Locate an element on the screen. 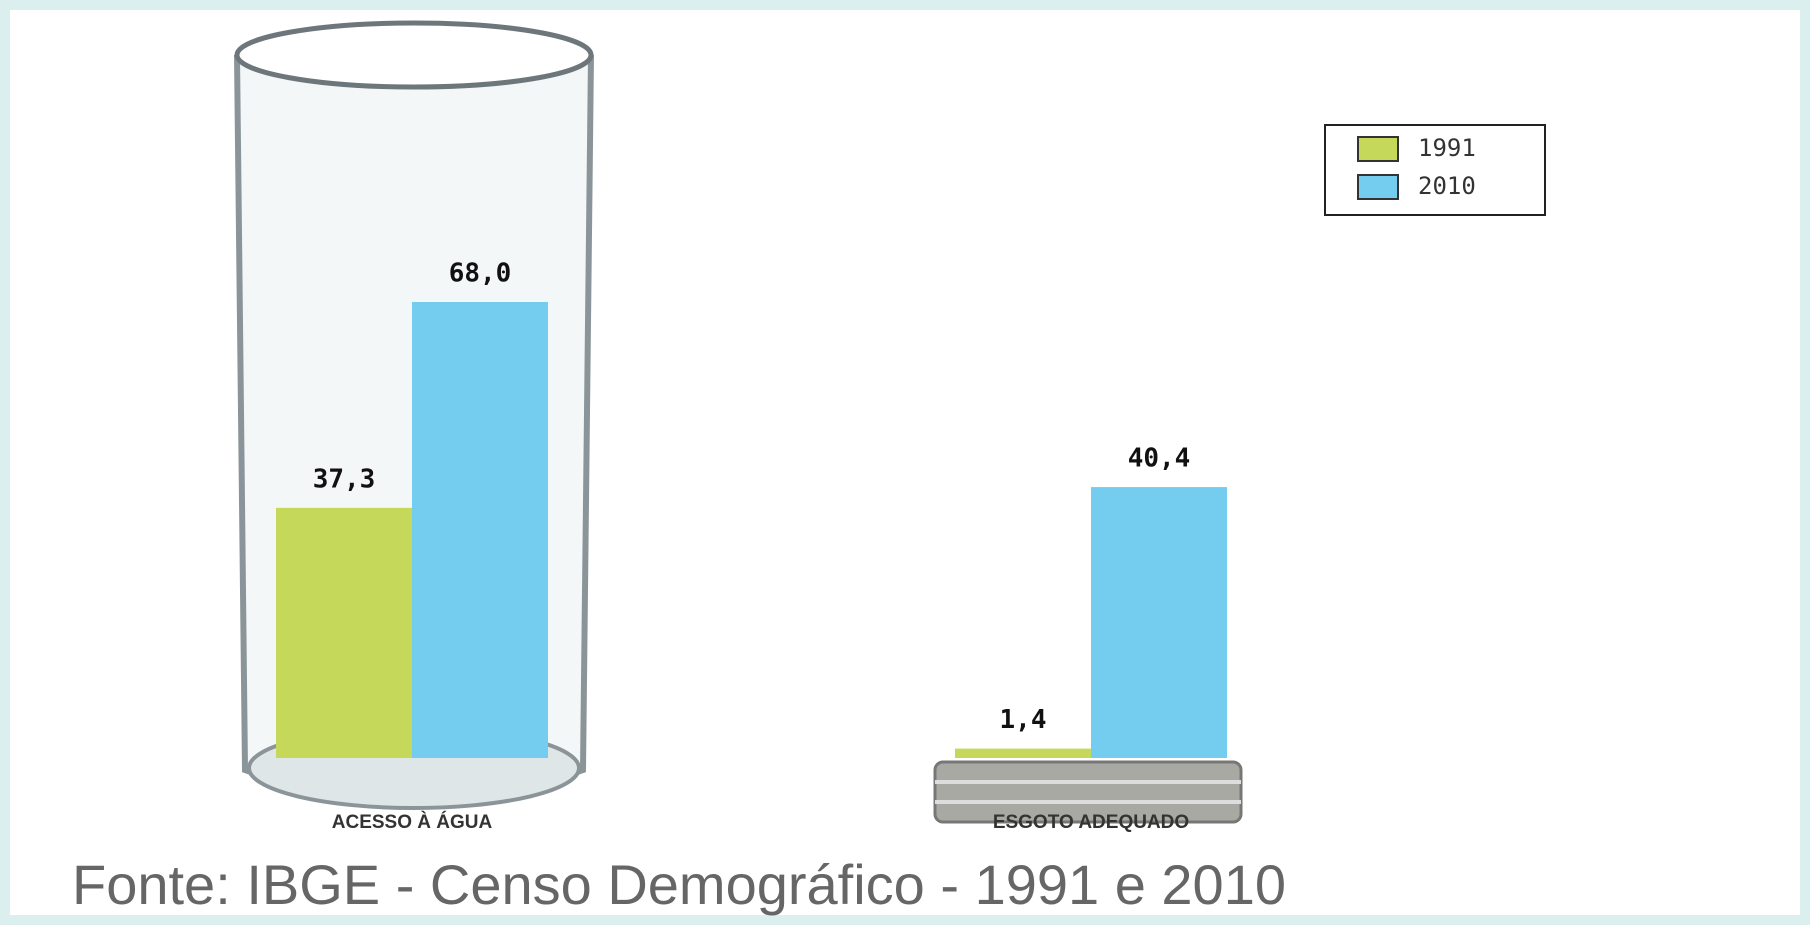 The width and height of the screenshot is (1810, 925). glass-rim is located at coordinates (414, 55).